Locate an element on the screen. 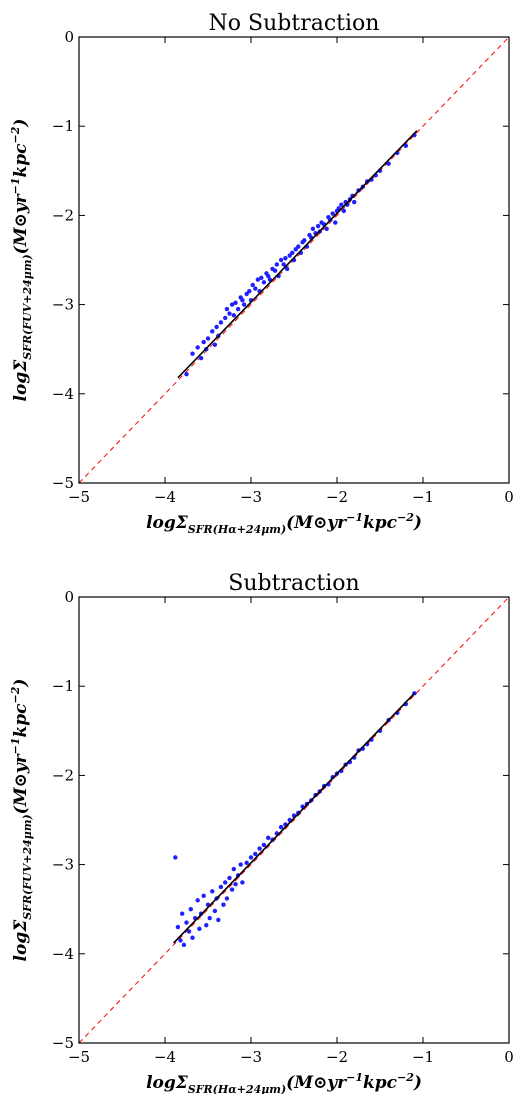 This screenshot has height=1094, width=514. data-points is located at coordinates (300, 254).